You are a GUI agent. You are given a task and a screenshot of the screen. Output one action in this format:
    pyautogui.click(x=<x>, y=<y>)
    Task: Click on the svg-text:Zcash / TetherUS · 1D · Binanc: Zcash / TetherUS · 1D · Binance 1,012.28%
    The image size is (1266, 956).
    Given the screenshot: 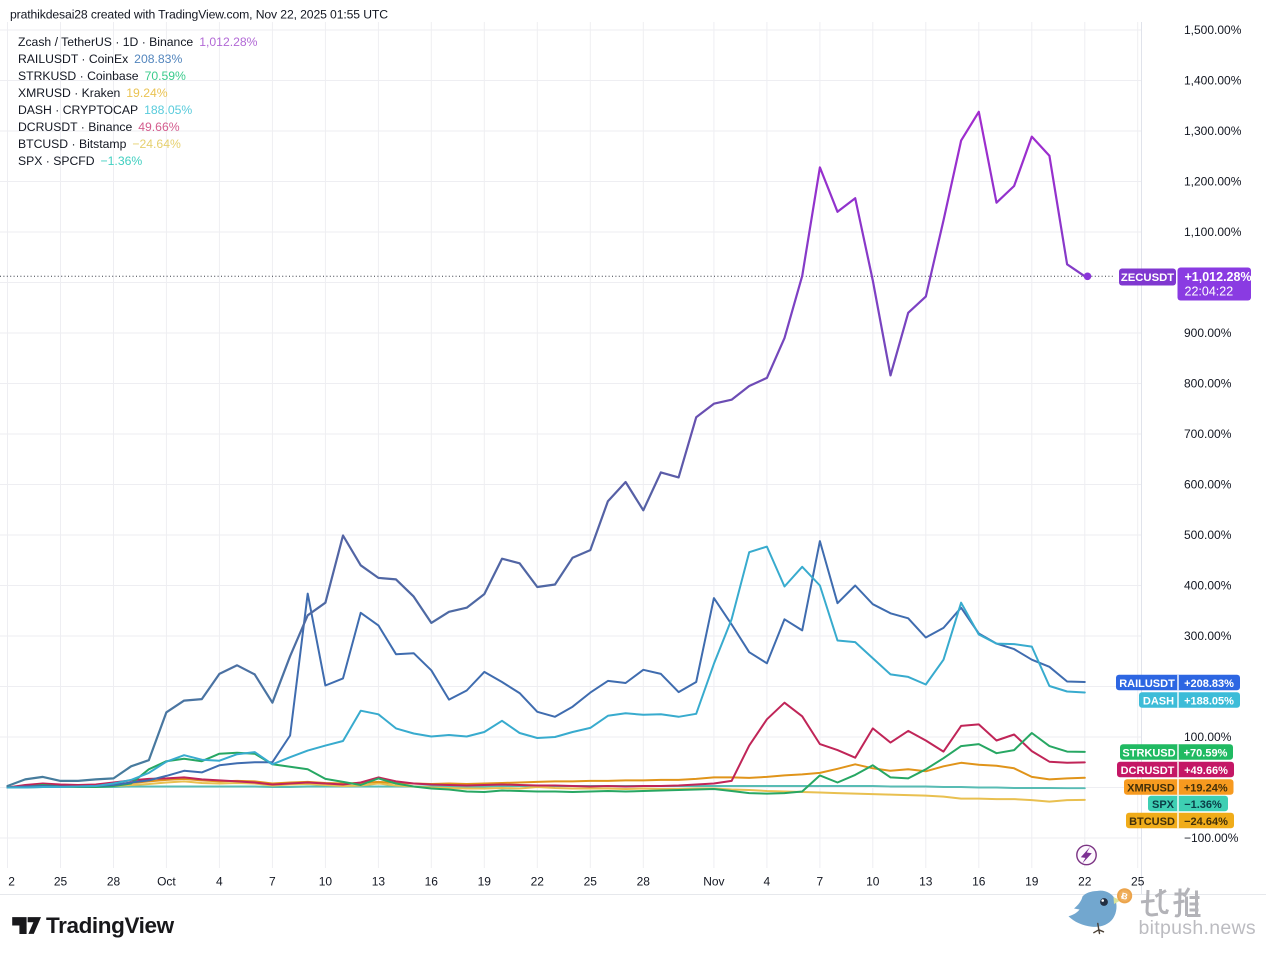 What is the action you would take?
    pyautogui.click(x=138, y=42)
    